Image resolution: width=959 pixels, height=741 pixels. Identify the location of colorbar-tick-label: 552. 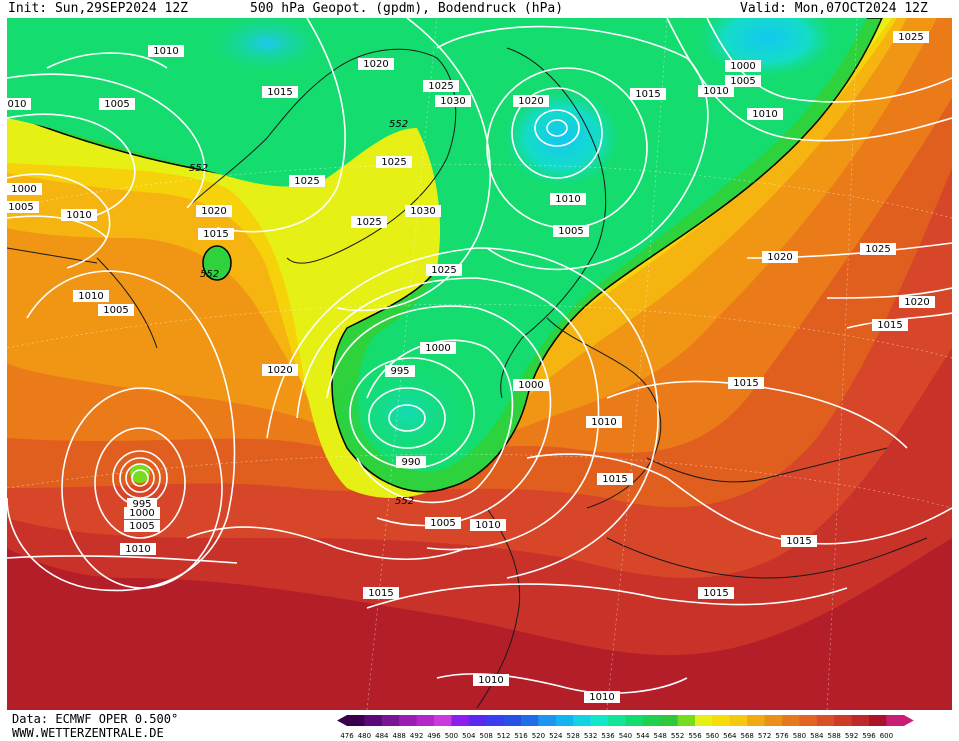
(677, 736).